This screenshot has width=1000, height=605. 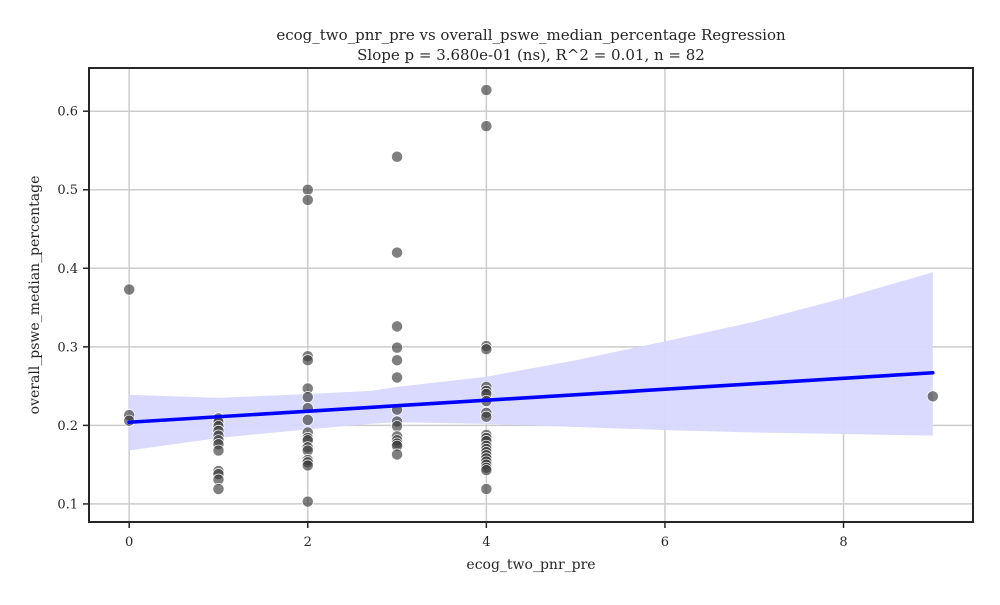 What do you see at coordinates (843, 542) in the screenshot?
I see `x-tick-label: 8` at bounding box center [843, 542].